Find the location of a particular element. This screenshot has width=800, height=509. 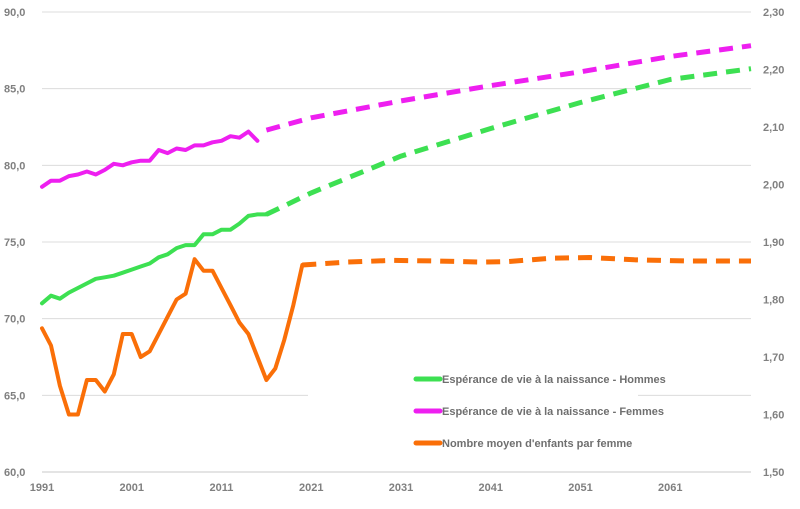

y-left-tick-label: 60,0 is located at coordinates (14, 473).